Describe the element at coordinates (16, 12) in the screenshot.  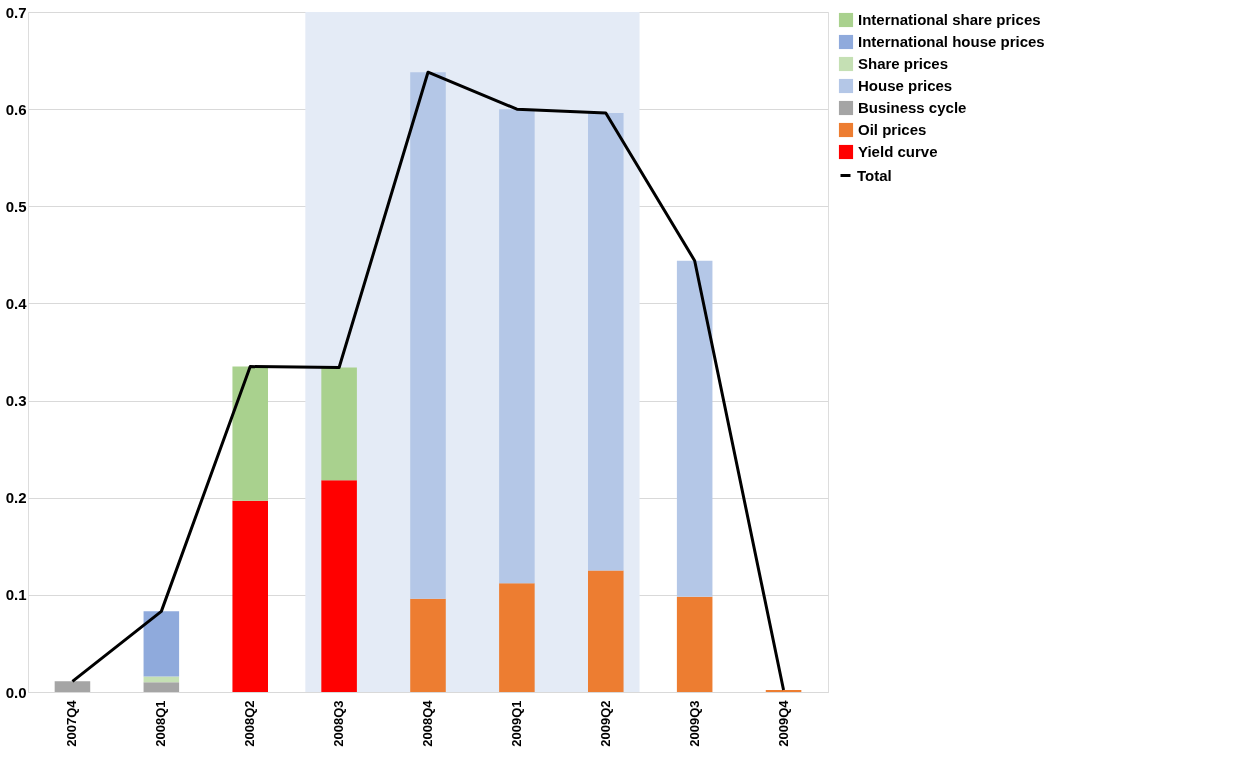
I see `y-tick-label: 0.7` at that location.